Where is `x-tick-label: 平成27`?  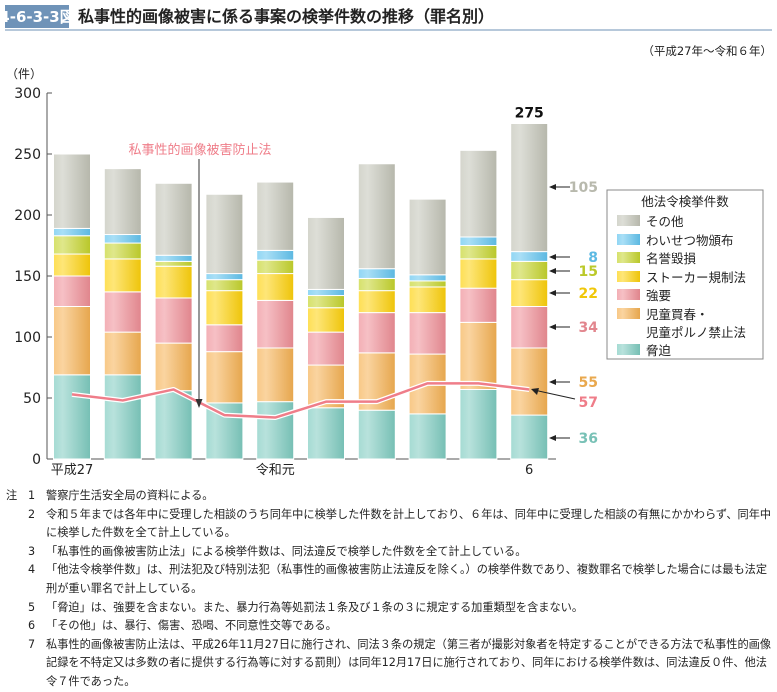
x-tick-label: 平成27 is located at coordinates (72, 470).